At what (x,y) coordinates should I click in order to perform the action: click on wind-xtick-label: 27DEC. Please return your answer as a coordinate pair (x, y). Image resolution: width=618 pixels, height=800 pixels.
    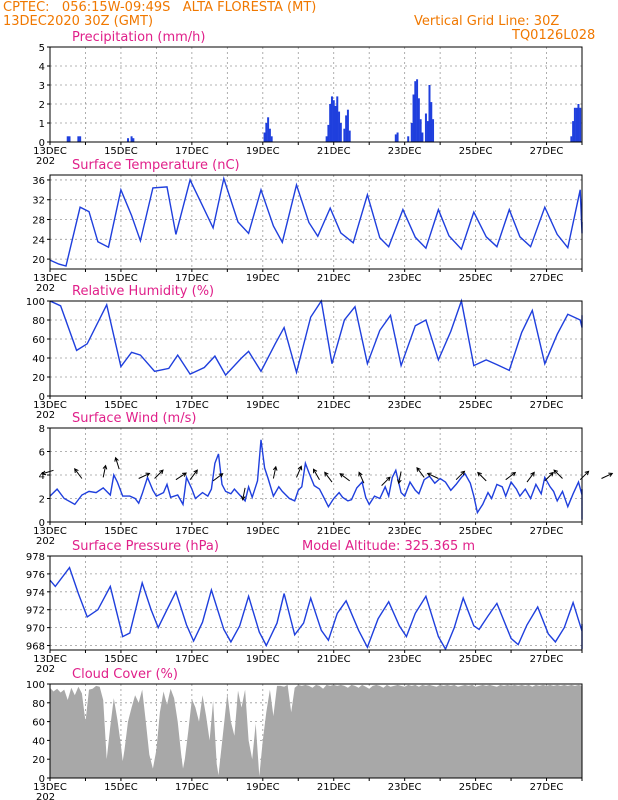
    Looking at the image, I should click on (547, 531).